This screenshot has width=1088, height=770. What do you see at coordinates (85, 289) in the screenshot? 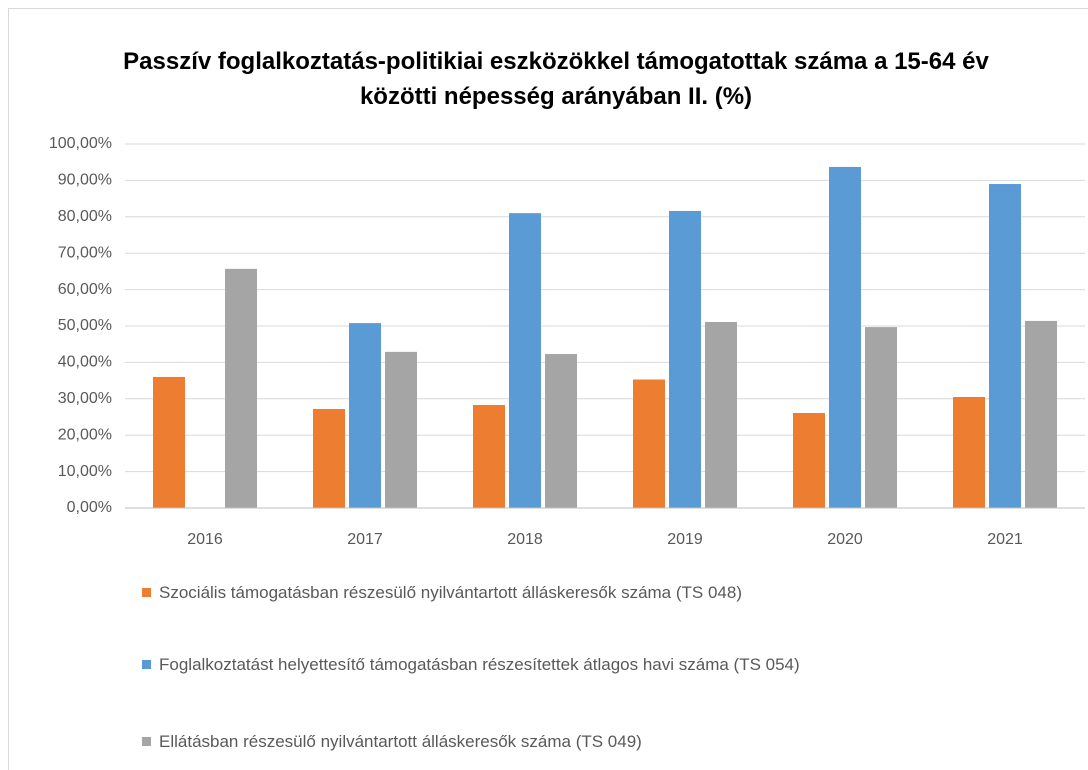
I see `y-tick-label: 60,00%` at bounding box center [85, 289].